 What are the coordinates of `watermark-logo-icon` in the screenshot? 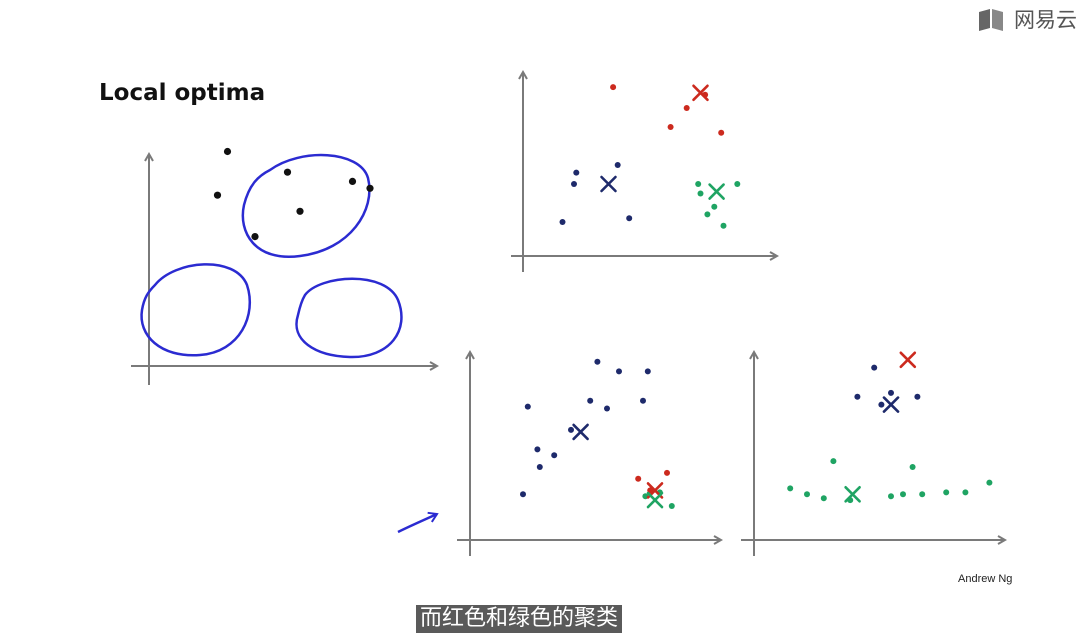 It's located at (991, 20).